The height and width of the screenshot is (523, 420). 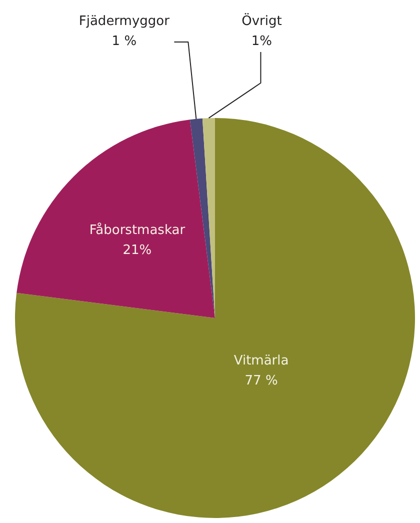 What do you see at coordinates (261, 361) in the screenshot?
I see `slice-label: Vitmärla` at bounding box center [261, 361].